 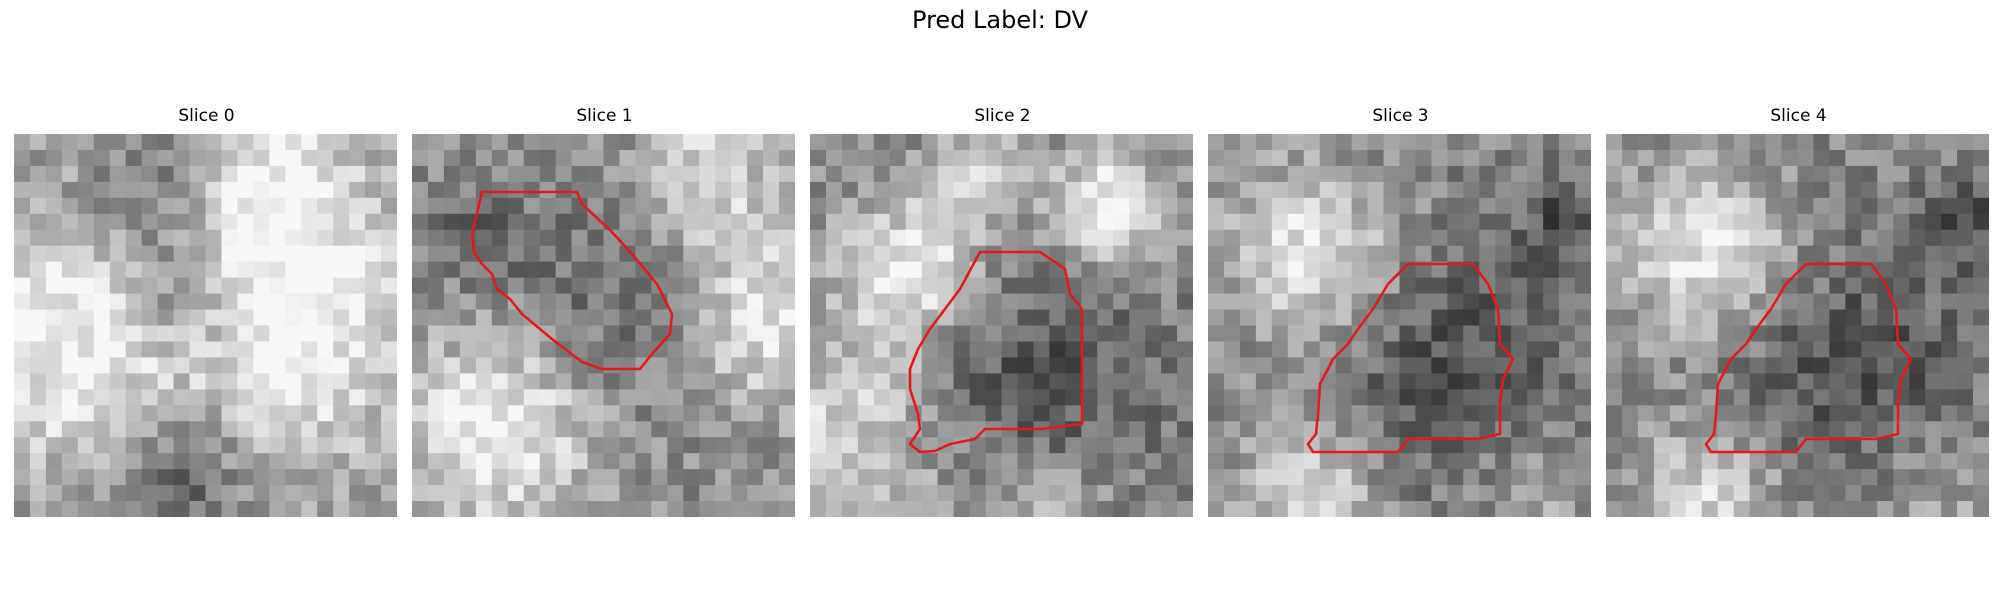 What do you see at coordinates (1000, 20) in the screenshot?
I see `figure-title: Pred Label: DV` at bounding box center [1000, 20].